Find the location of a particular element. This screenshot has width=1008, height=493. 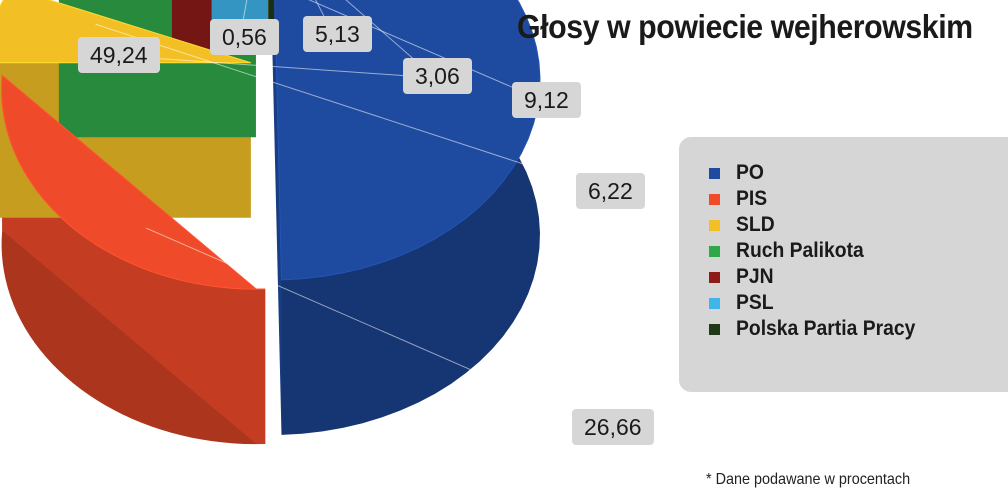

pie-slice-wall-start-pis is located at coordinates (261, 367).